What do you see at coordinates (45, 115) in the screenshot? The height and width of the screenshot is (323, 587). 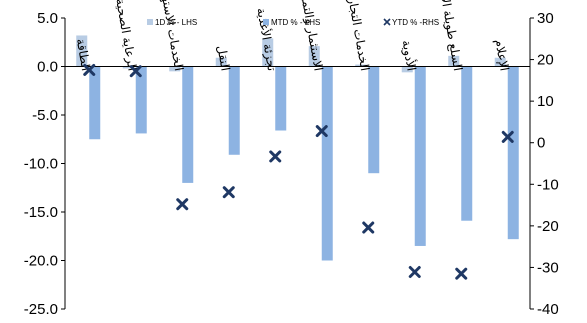 I see `left-tick-label: -5.0` at bounding box center [45, 115].